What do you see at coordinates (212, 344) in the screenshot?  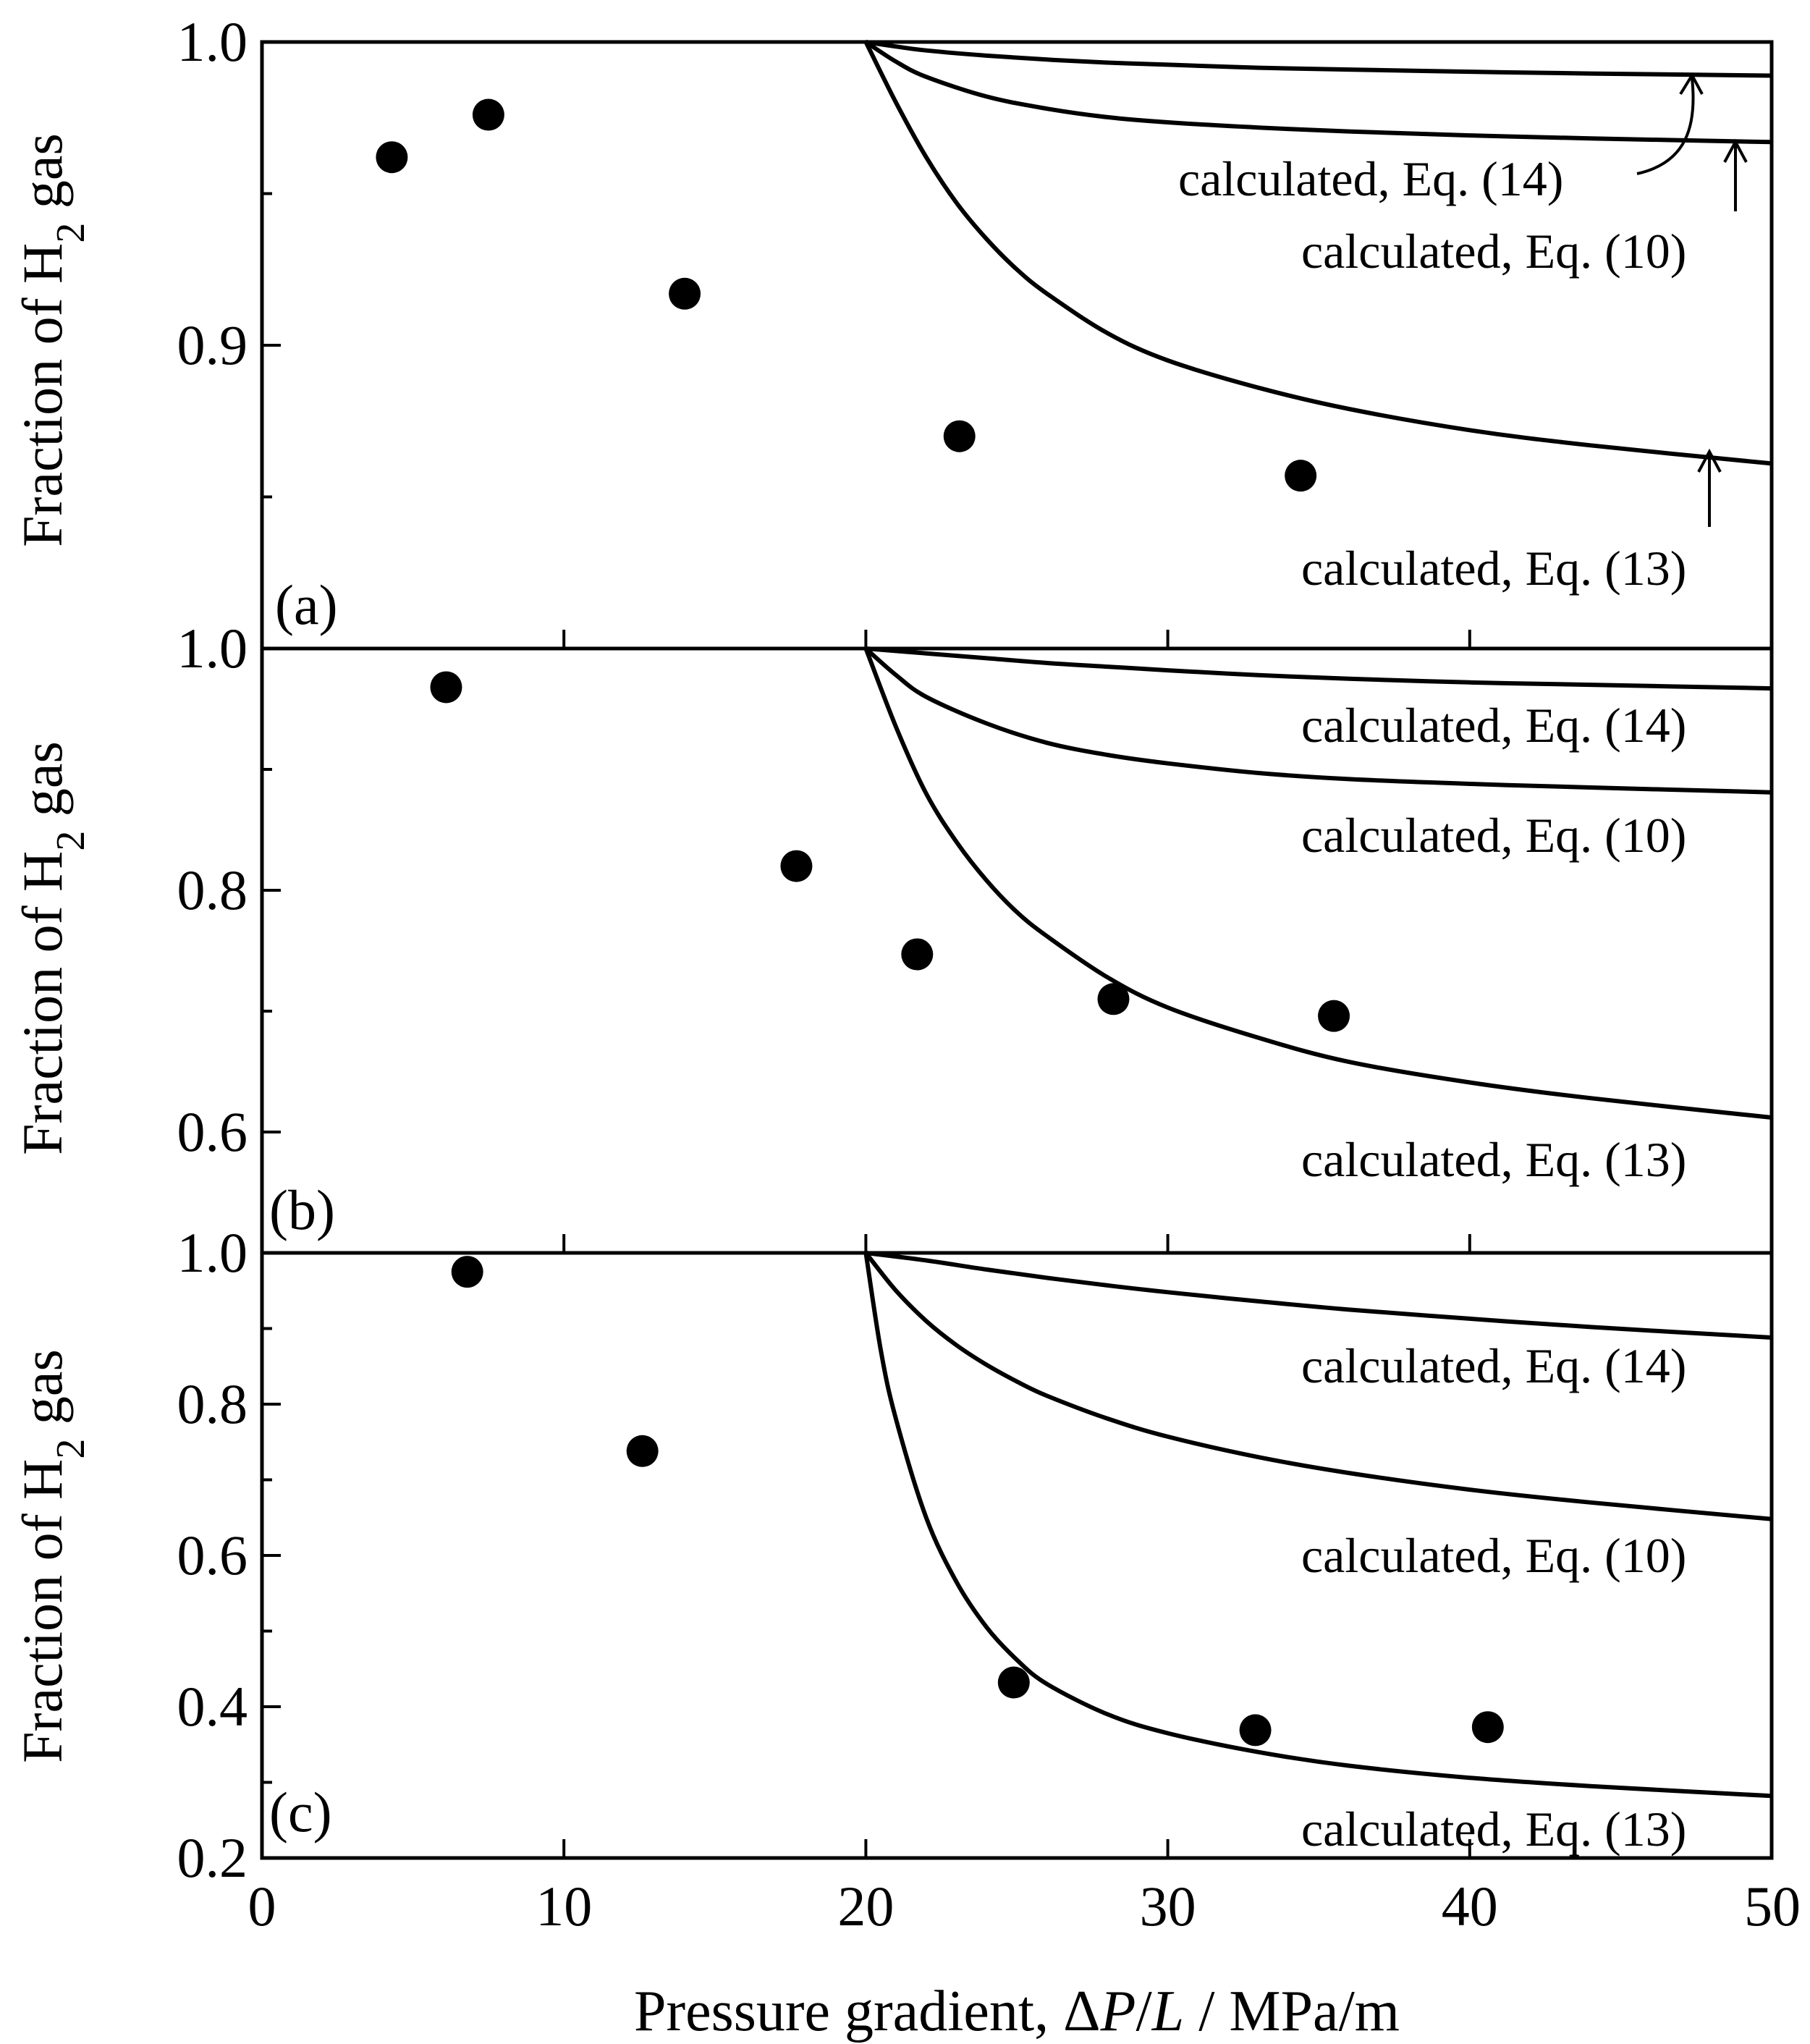 I see `panel-a-ytick-label-1: 0.9` at bounding box center [212, 344].